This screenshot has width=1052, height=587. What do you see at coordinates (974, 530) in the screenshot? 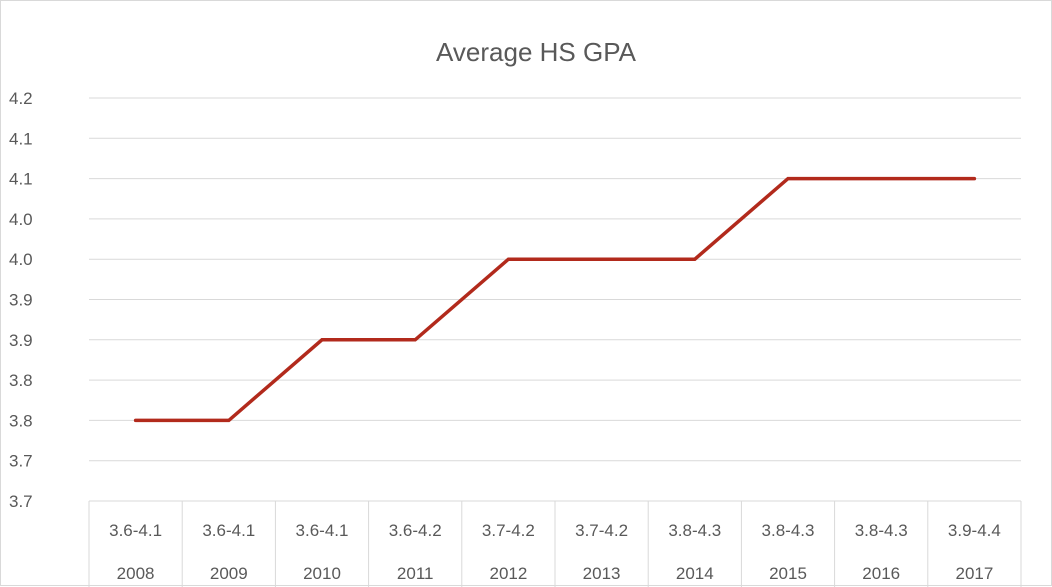
I see `x-tick-label-range: 3.9-4.4` at bounding box center [974, 530].